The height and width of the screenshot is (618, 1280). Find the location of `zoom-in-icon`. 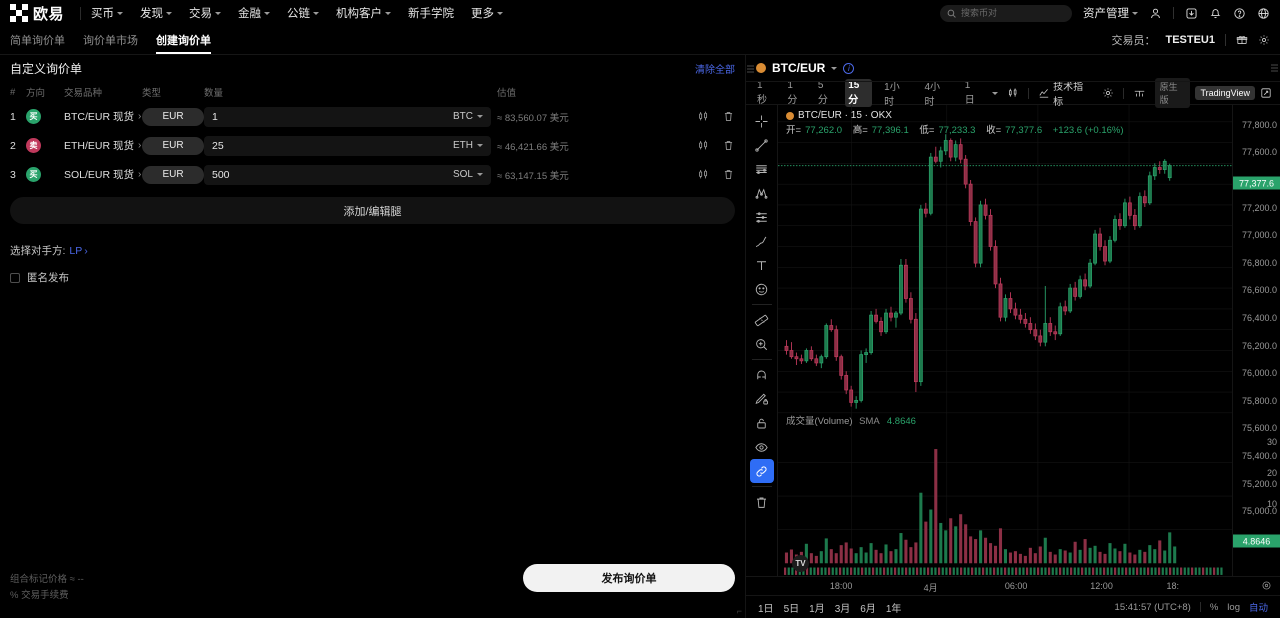

zoom-in-icon is located at coordinates (762, 344).